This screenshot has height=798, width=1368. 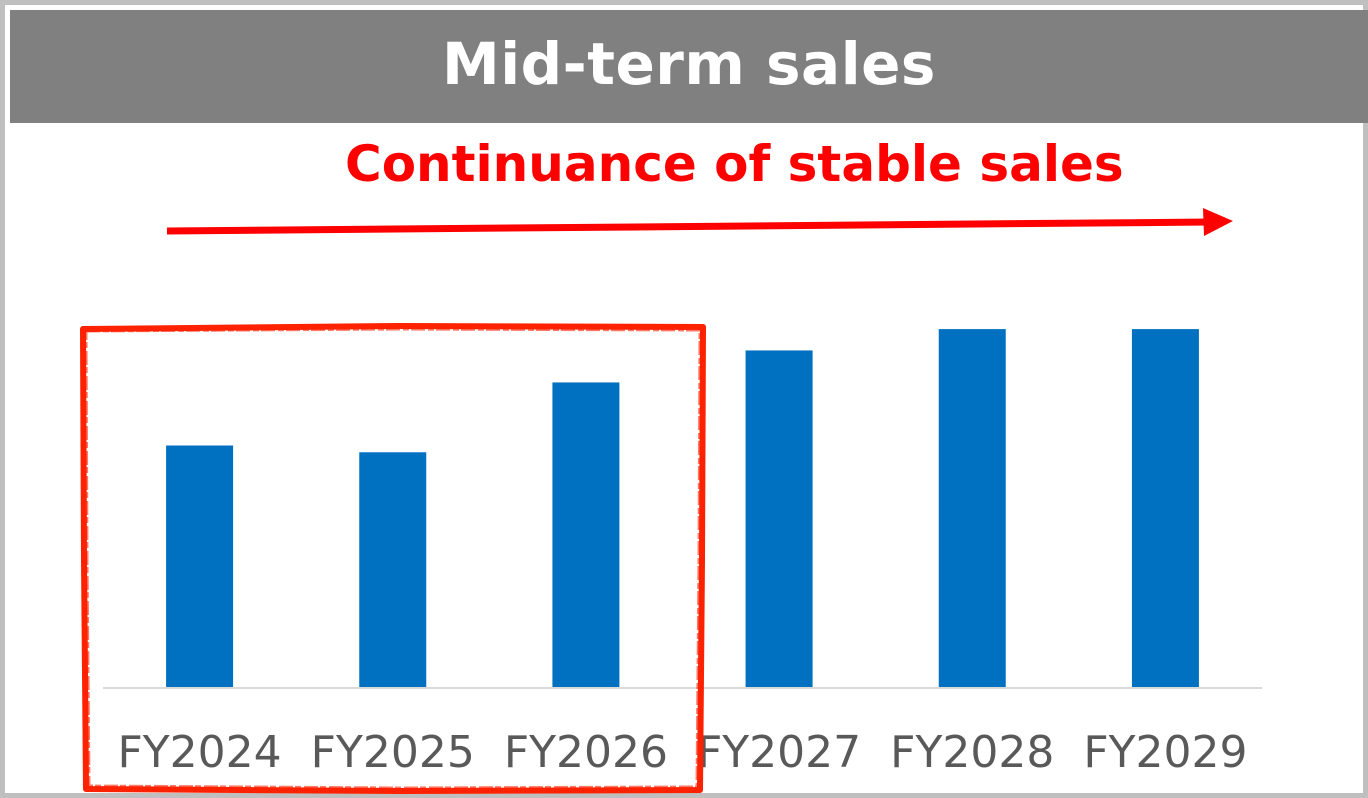 I want to click on trend-arrow-shaft, so click(x=688, y=226).